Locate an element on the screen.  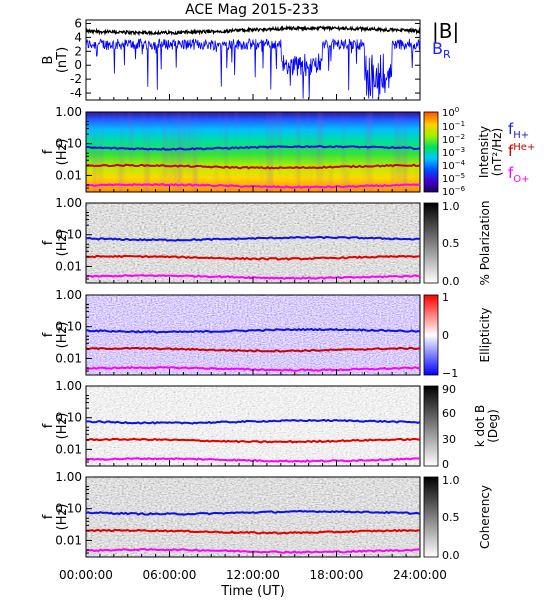
kdotb-heatmap is located at coordinates (253, 426).